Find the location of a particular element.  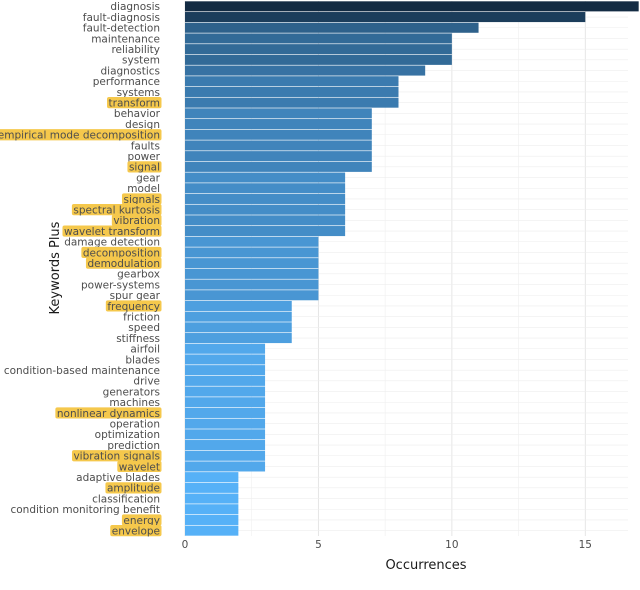

category-label-group: power-systems is located at coordinates (120, 285).